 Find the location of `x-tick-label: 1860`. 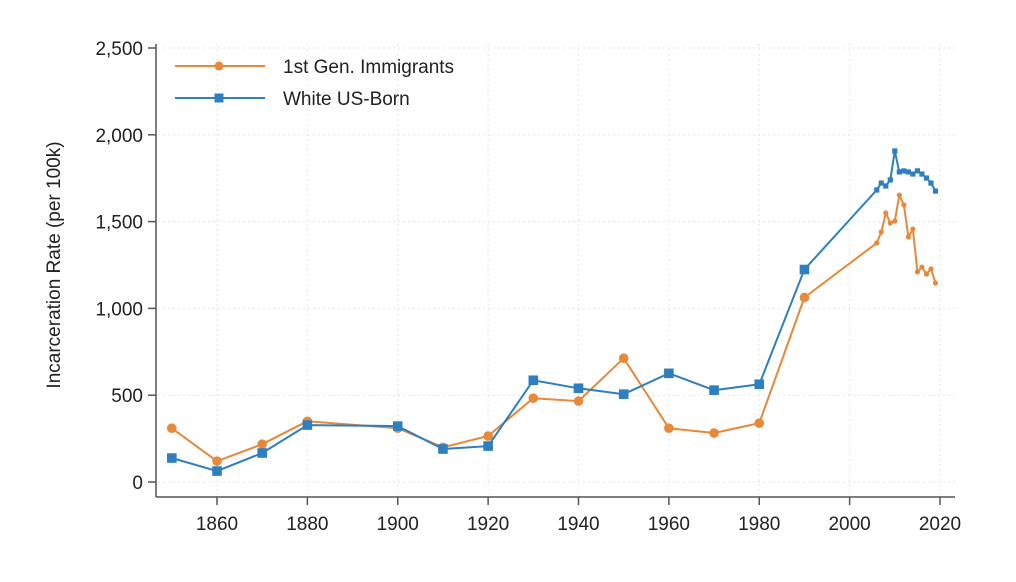

x-tick-label: 1860 is located at coordinates (217, 524).